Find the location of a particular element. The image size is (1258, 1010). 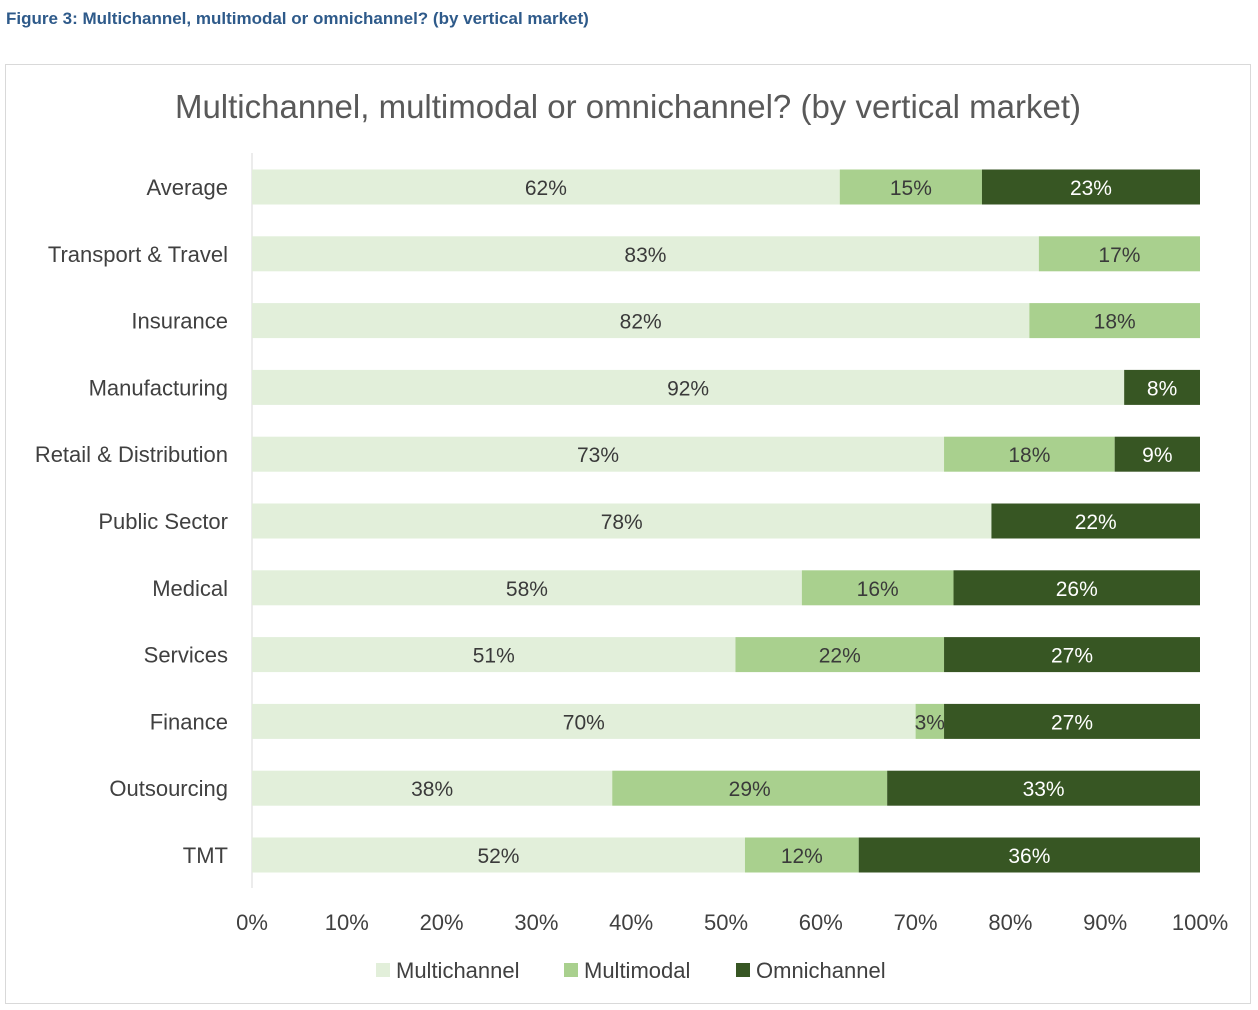

data-label-omnichannel-finance: 27% is located at coordinates (1072, 722).